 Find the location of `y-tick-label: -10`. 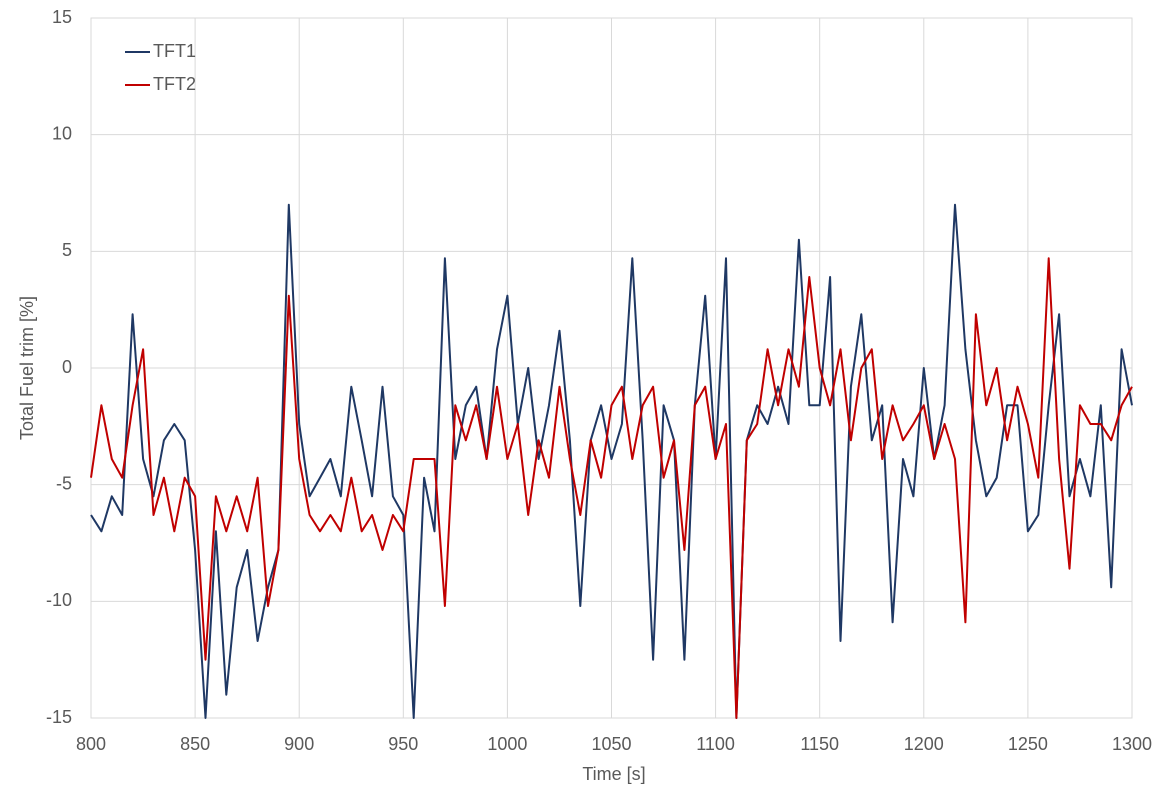

y-tick-label: -10 is located at coordinates (59, 600).